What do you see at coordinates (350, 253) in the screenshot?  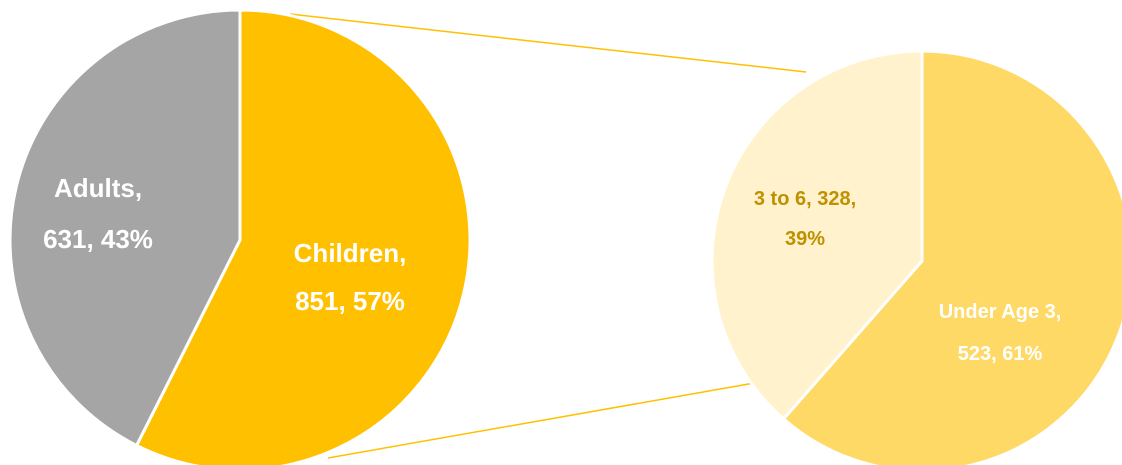 I see `children-label-line1: Children,` at bounding box center [350, 253].